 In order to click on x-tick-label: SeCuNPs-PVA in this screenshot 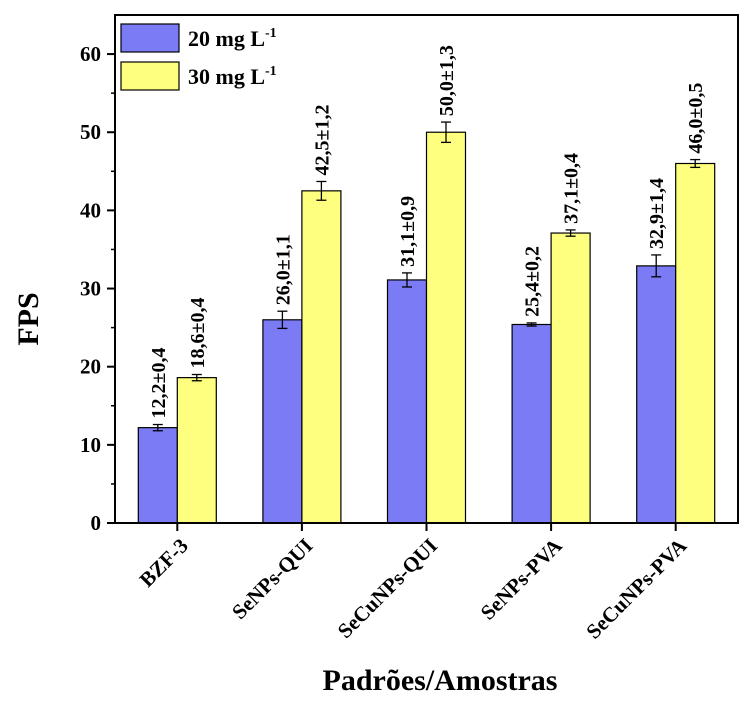, I will do `click(636, 588)`.